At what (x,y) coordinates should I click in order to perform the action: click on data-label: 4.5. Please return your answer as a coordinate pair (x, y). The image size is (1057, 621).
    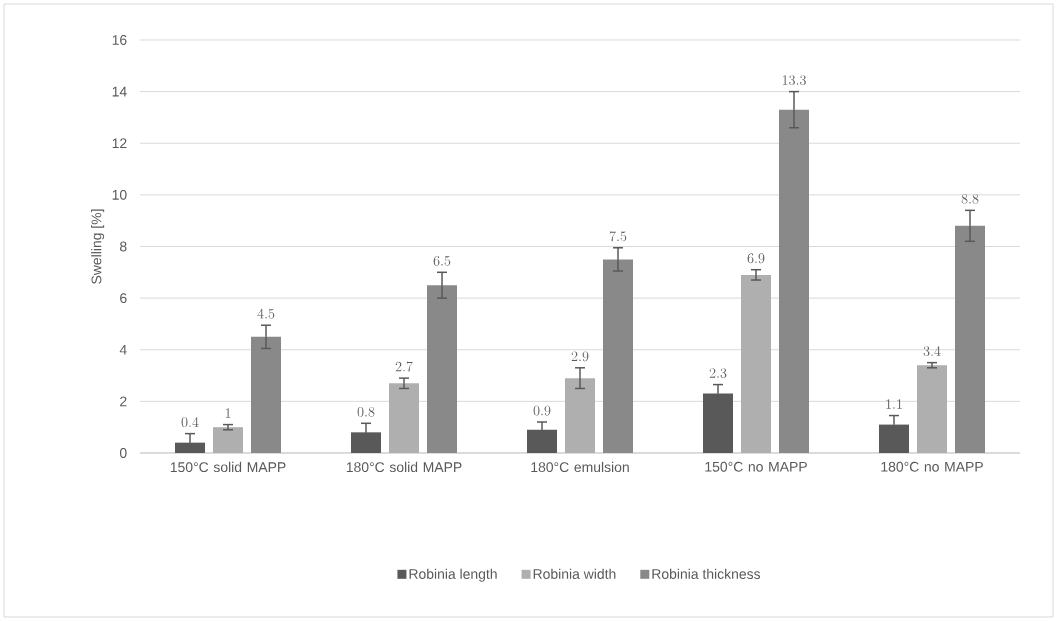
    Looking at the image, I should click on (266, 313).